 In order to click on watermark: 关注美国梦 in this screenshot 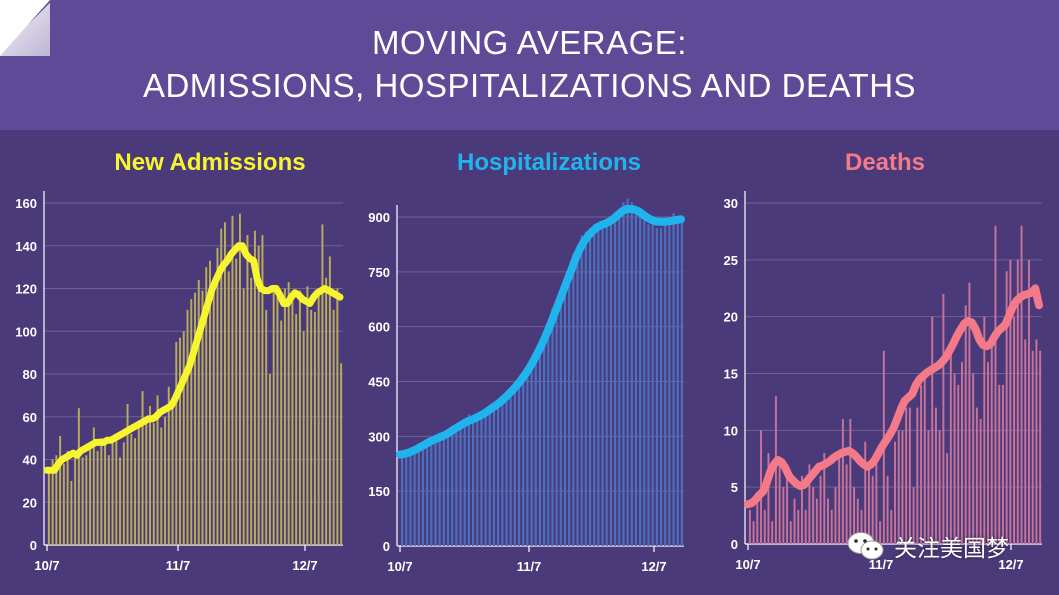, I will do `click(927, 546)`.